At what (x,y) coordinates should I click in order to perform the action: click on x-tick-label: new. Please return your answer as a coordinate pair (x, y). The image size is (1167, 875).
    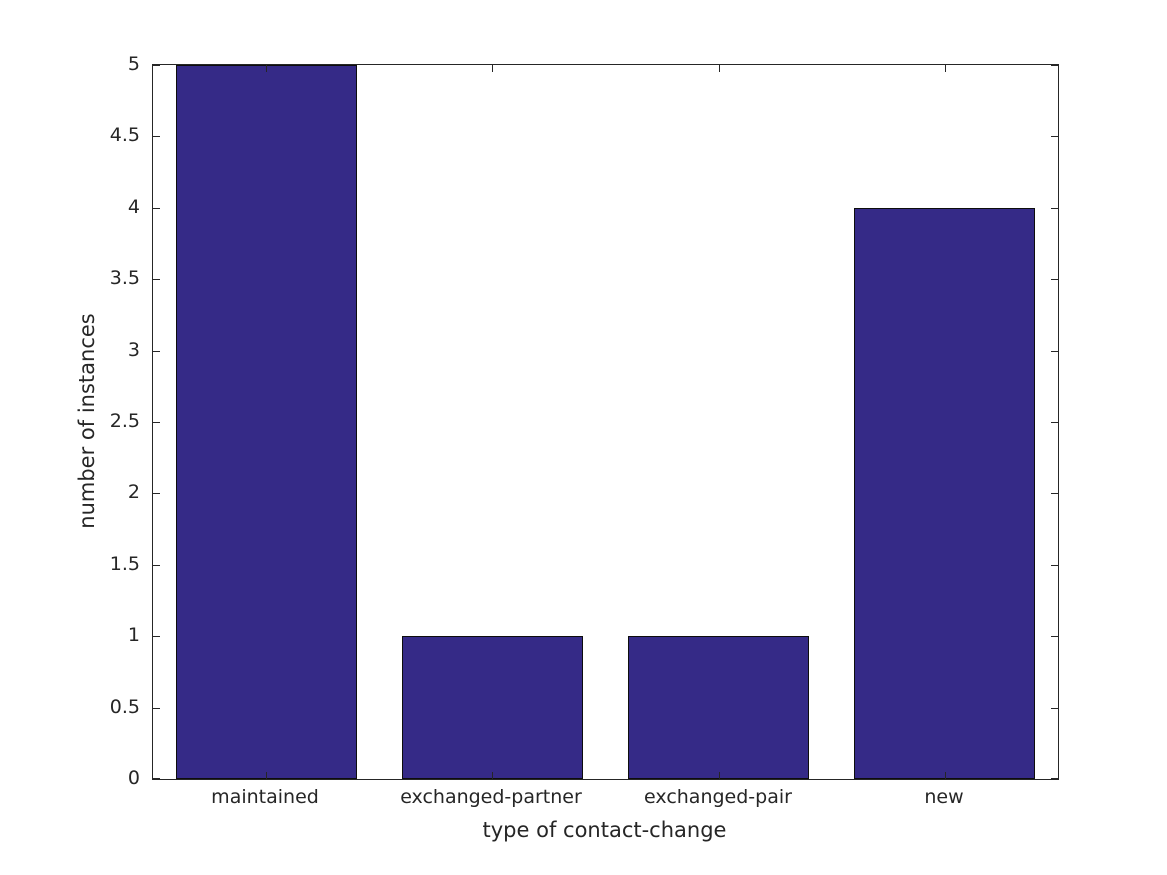
    Looking at the image, I should click on (944, 797).